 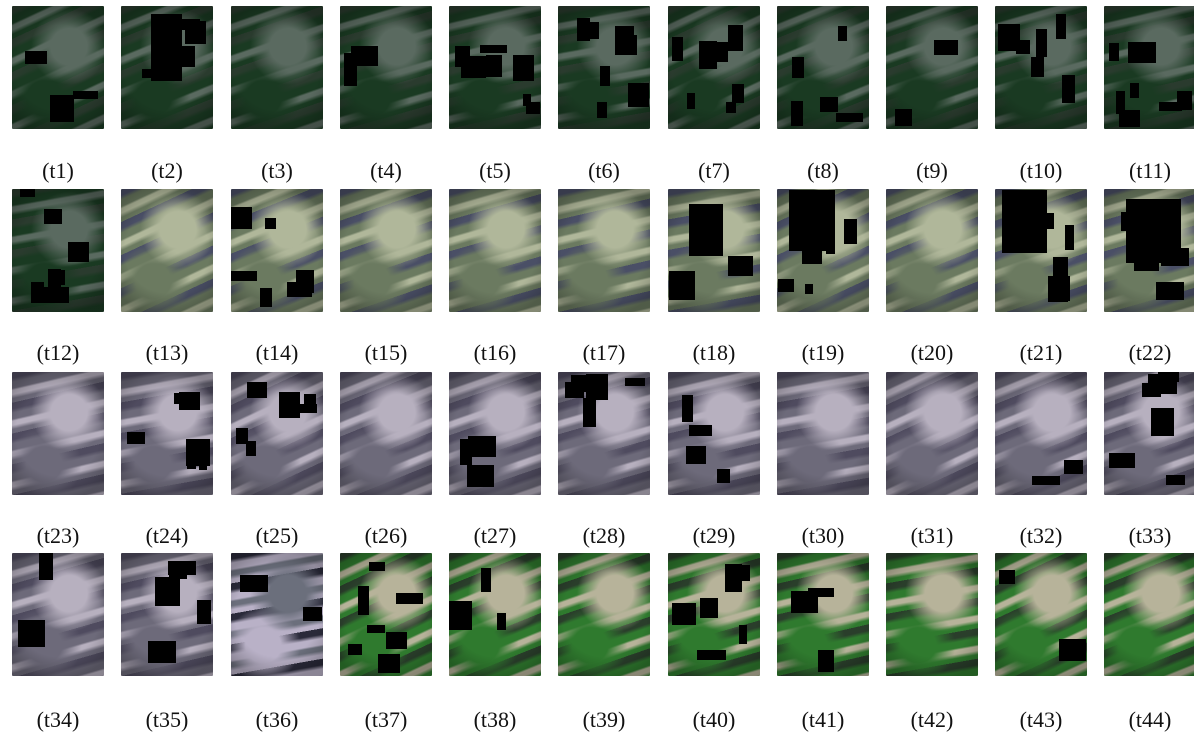 I want to click on panel-caption: (t33), so click(x=1150, y=535).